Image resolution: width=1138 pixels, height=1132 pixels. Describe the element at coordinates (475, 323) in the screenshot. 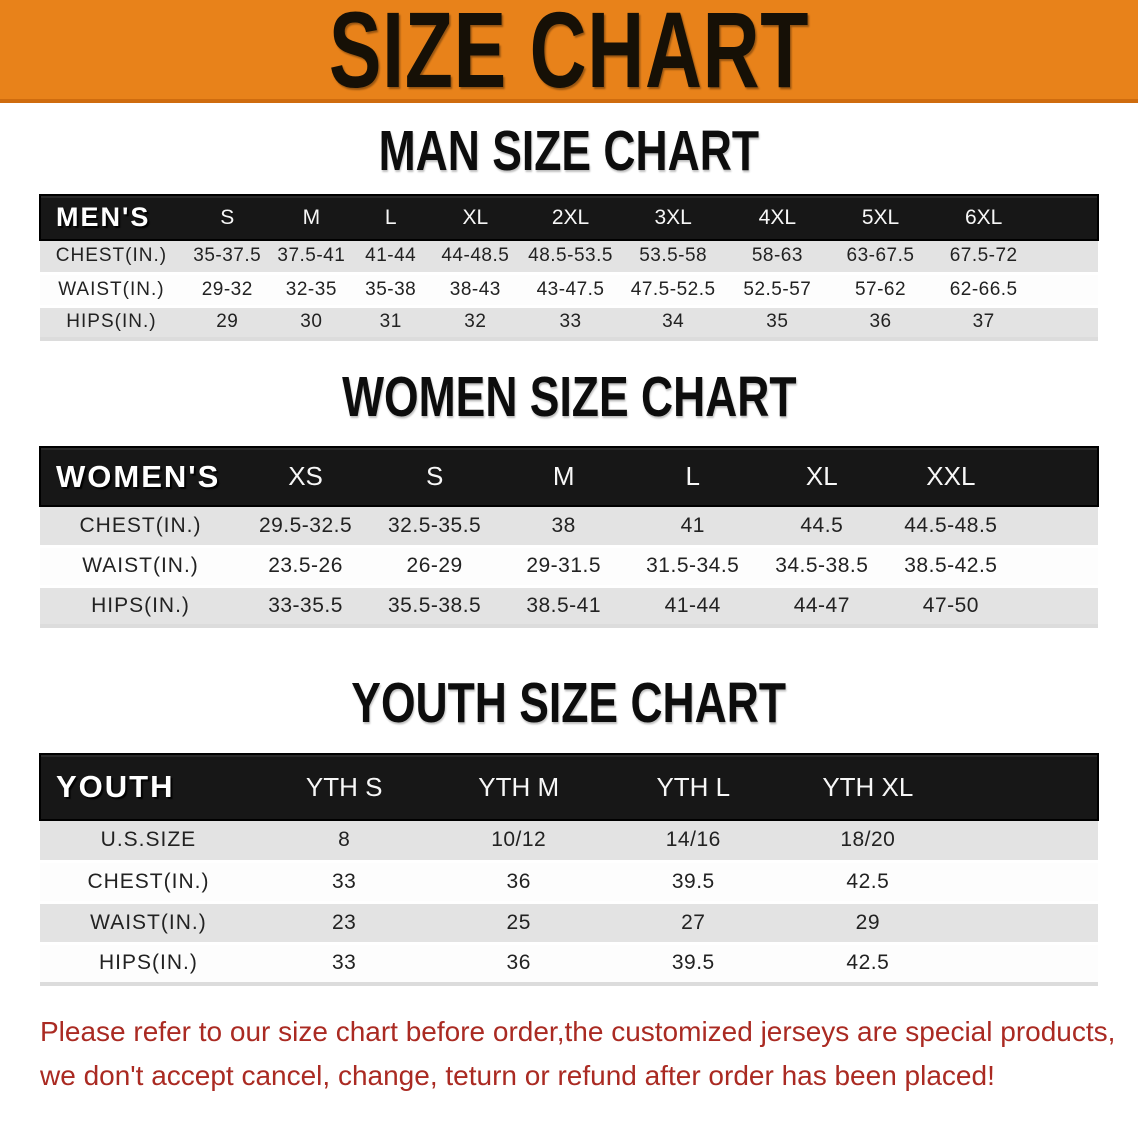

I see `measurement-value: 32` at that location.